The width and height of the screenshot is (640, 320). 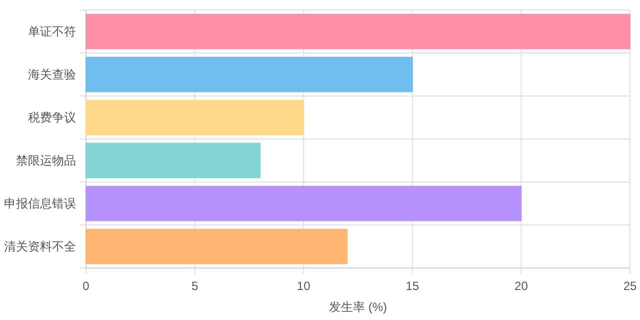 I want to click on y-tick-label: 清关资料不全, so click(x=40, y=247).